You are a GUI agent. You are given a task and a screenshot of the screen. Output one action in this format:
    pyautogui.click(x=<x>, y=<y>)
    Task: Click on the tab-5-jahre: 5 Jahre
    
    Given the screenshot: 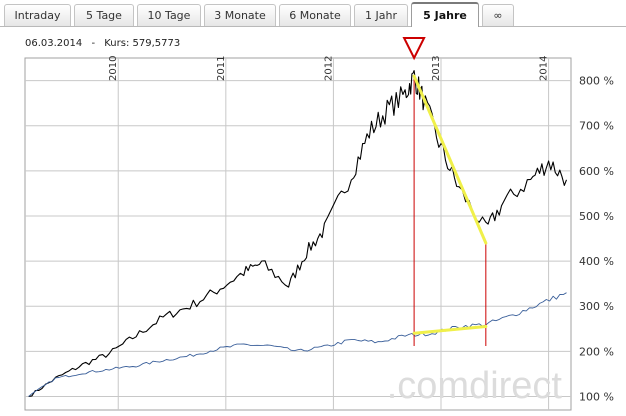 What is the action you would take?
    pyautogui.click(x=445, y=14)
    